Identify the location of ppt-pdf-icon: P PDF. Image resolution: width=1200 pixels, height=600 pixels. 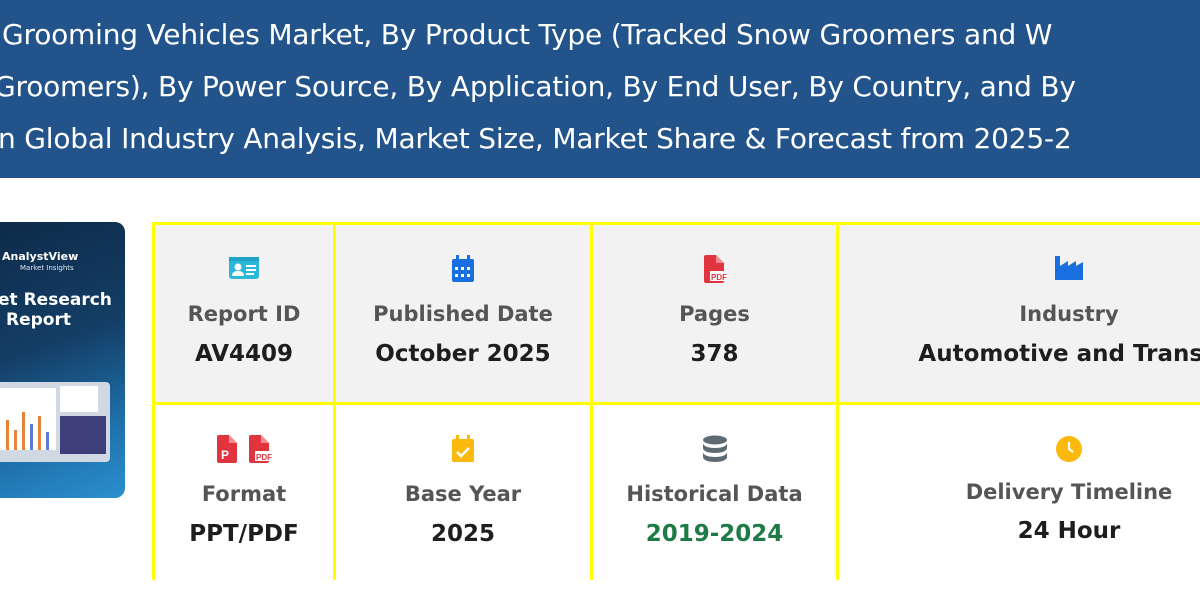
(244, 449).